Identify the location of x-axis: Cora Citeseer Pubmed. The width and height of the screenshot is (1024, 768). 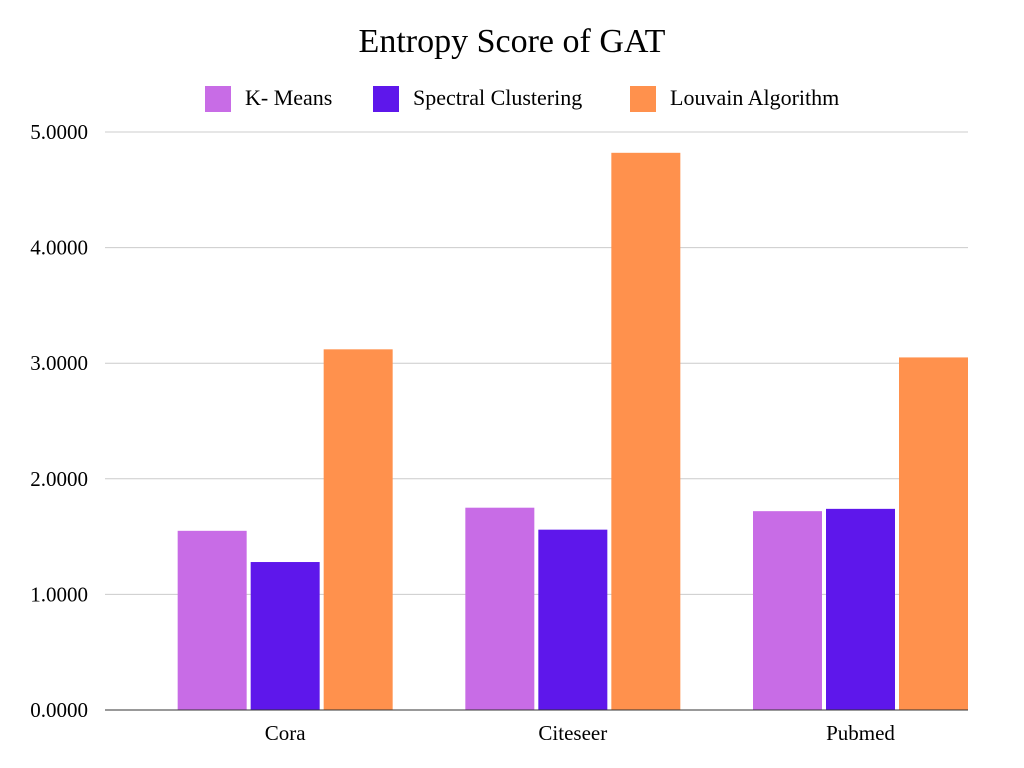
(536, 727).